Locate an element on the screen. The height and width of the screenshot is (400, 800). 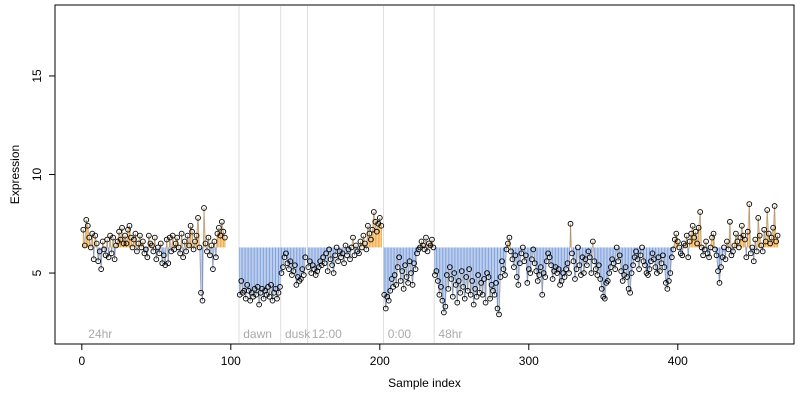
x-tick-label: 400 is located at coordinates (678, 361).